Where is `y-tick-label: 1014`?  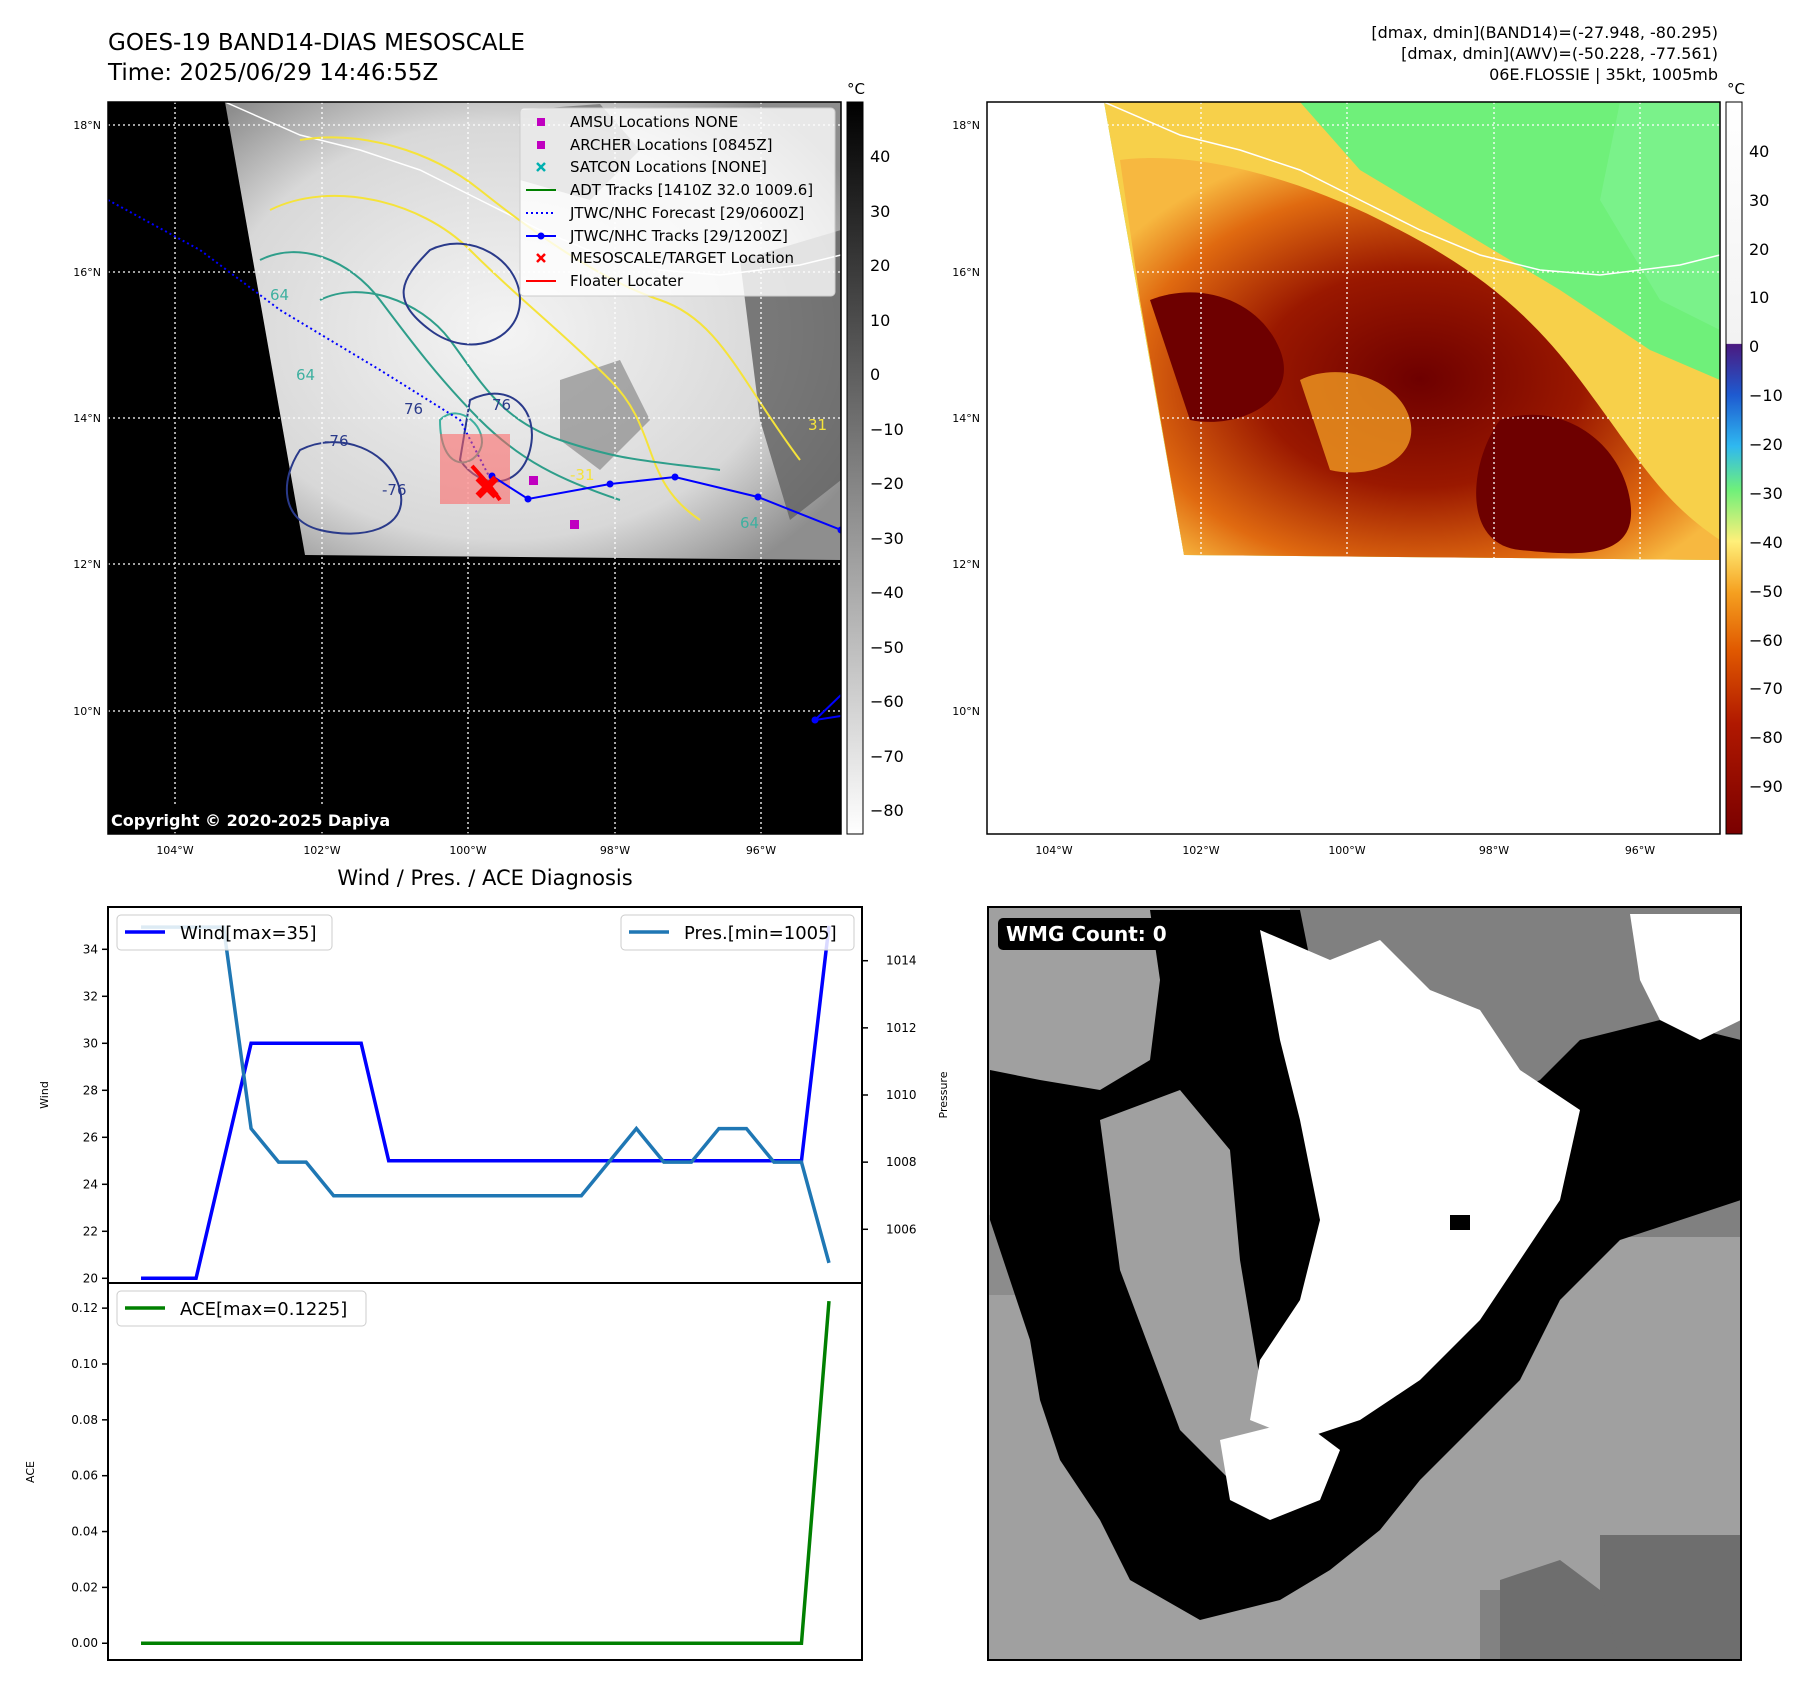
y-tick-label: 1014 is located at coordinates (901, 961).